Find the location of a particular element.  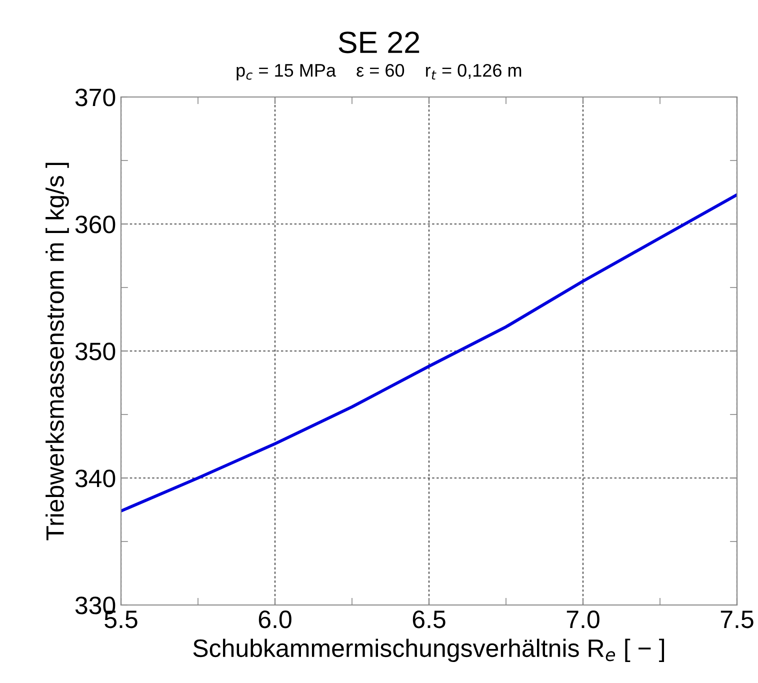

y-tick-label: 360 is located at coordinates (95, 225).